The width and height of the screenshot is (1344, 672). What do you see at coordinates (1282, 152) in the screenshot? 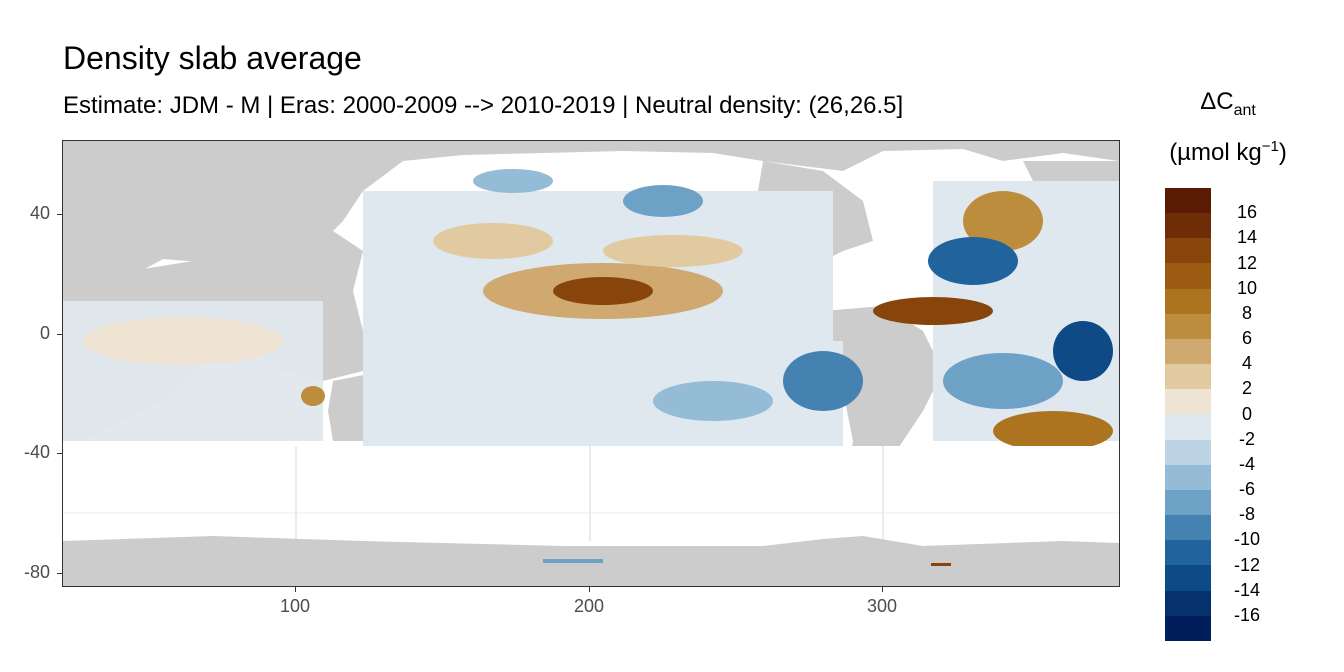
I see `legend-unit-close: )` at bounding box center [1282, 152].